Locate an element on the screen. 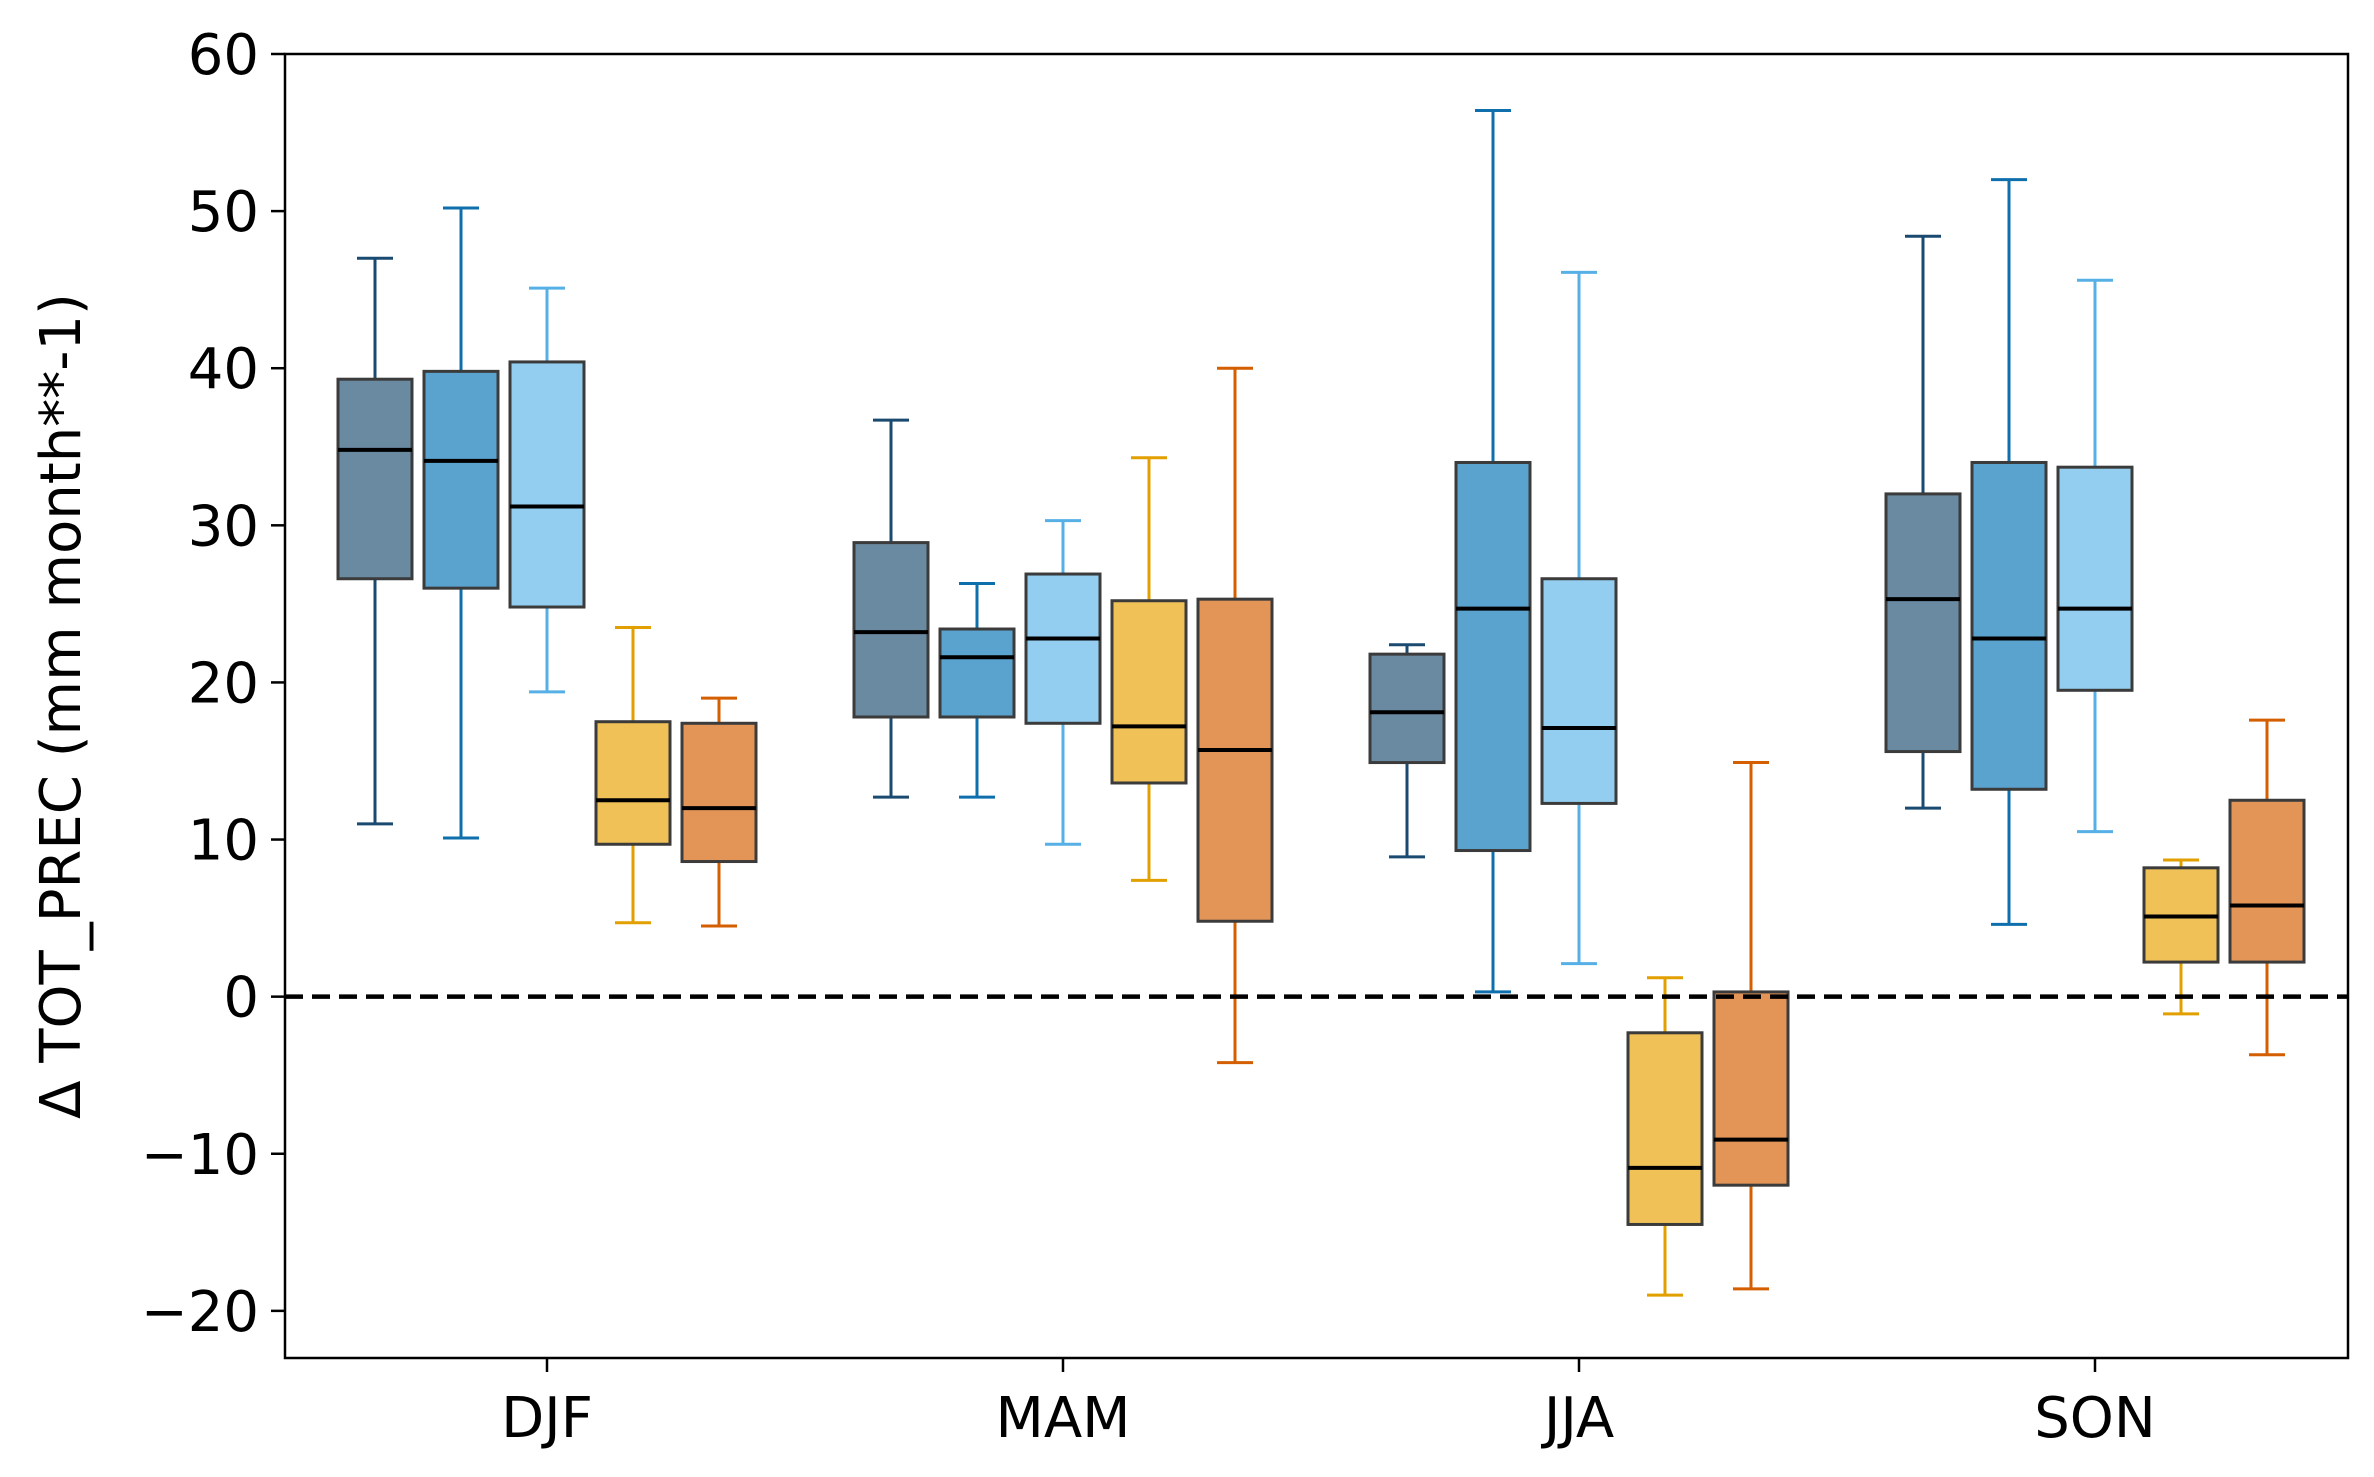 The height and width of the screenshot is (1477, 2374). x-tick-label: JJA is located at coordinates (1577, 1418).